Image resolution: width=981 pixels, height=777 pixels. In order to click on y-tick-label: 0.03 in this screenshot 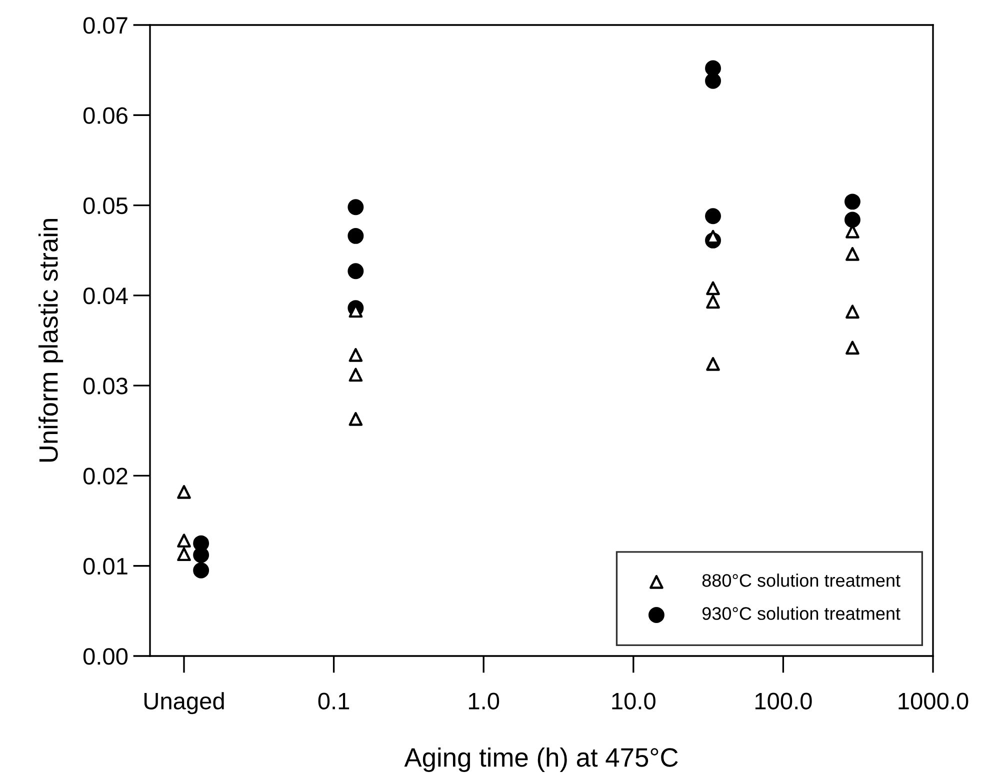, I will do `click(105, 386)`.